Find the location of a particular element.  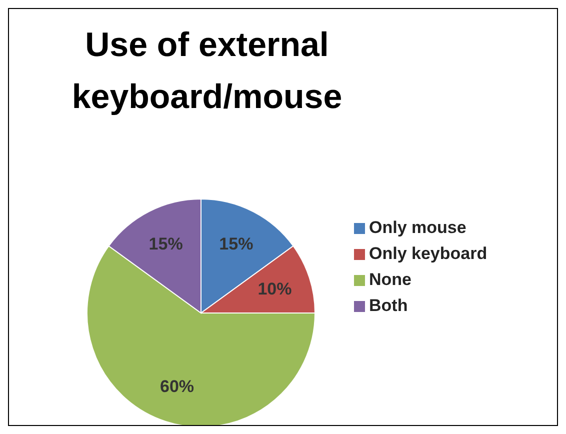

legend-label: None is located at coordinates (390, 279).